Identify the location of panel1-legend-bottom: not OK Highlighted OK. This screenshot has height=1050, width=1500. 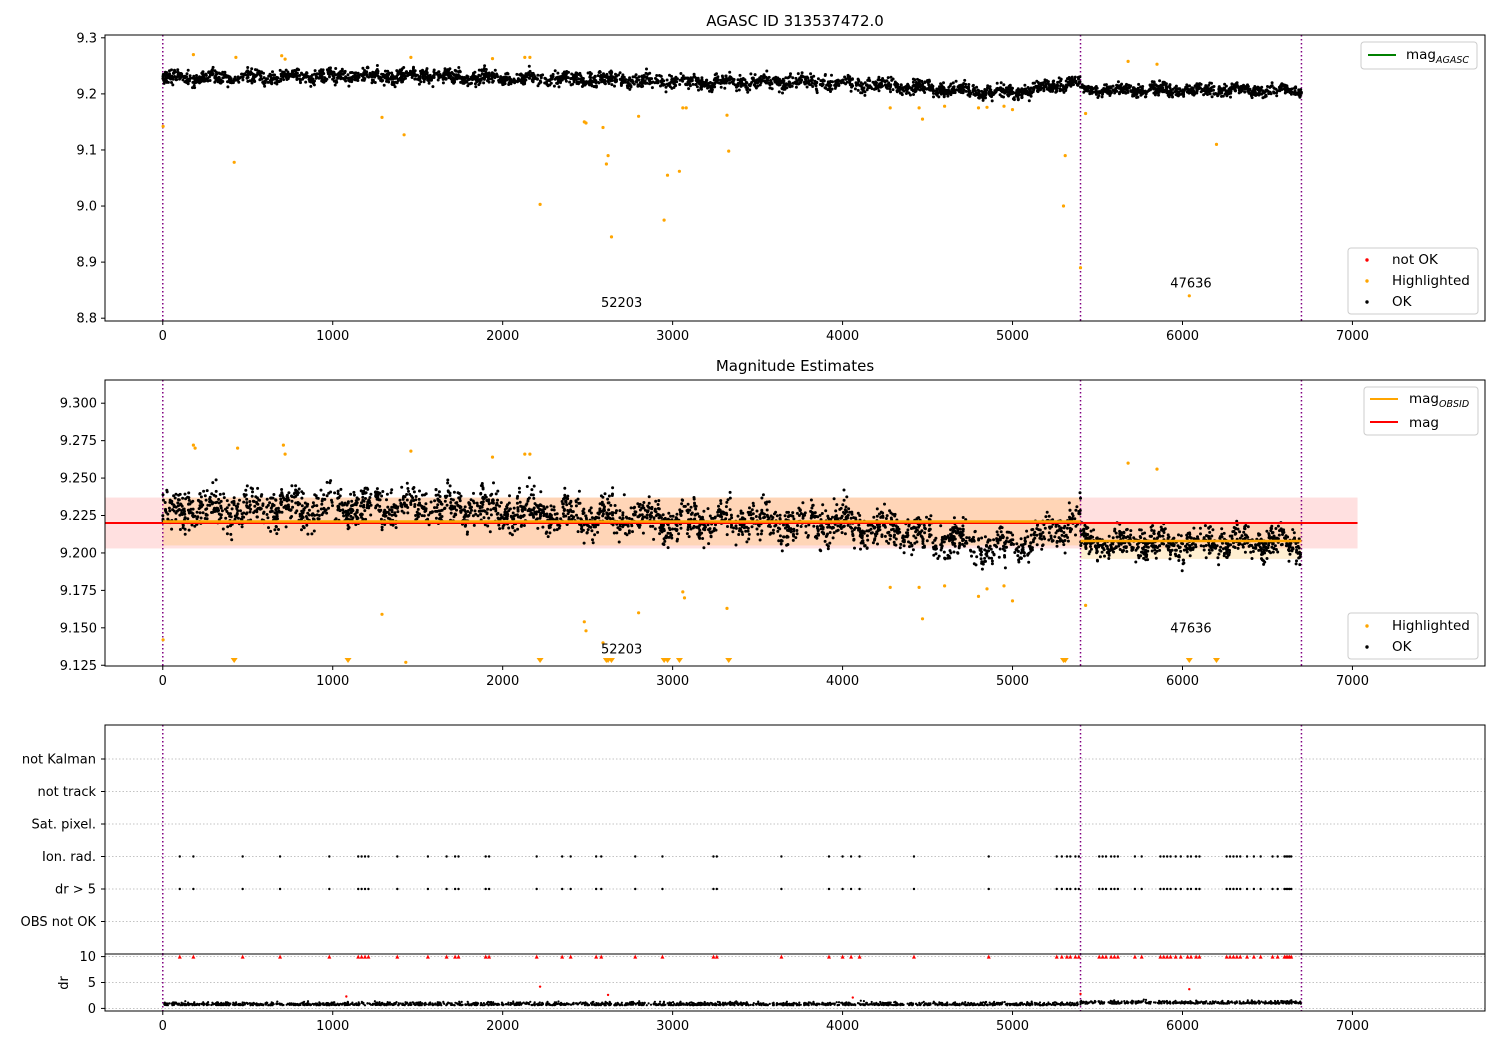
(1413, 281).